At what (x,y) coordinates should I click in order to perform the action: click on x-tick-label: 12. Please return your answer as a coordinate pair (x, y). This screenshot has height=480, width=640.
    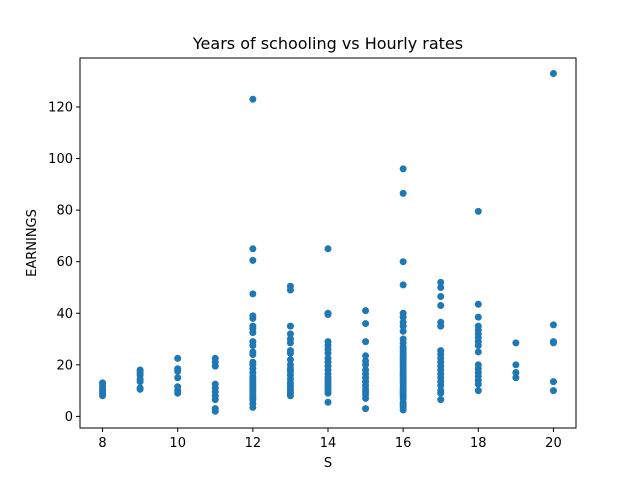
    Looking at the image, I should click on (253, 443).